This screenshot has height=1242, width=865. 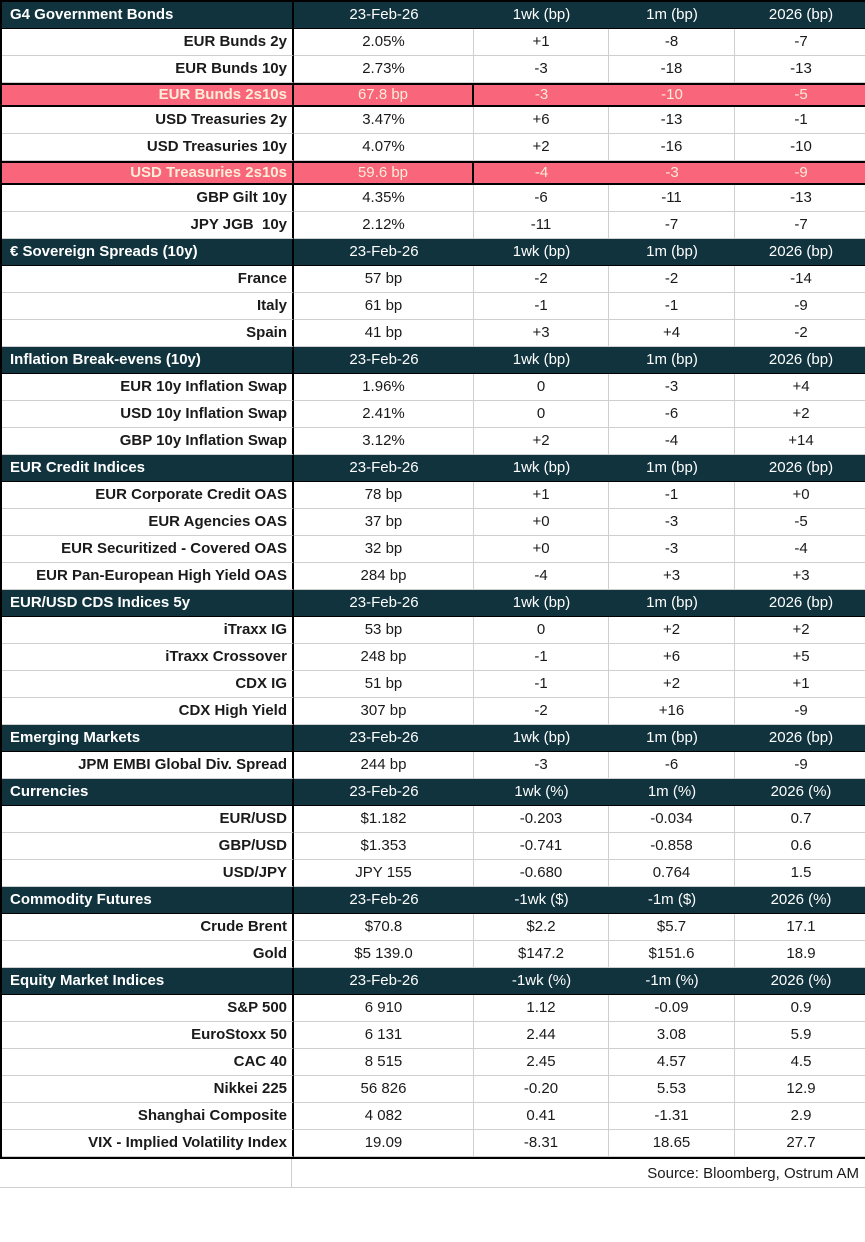 What do you see at coordinates (672, 1035) in the screenshot?
I see `value-cell: 3.08` at bounding box center [672, 1035].